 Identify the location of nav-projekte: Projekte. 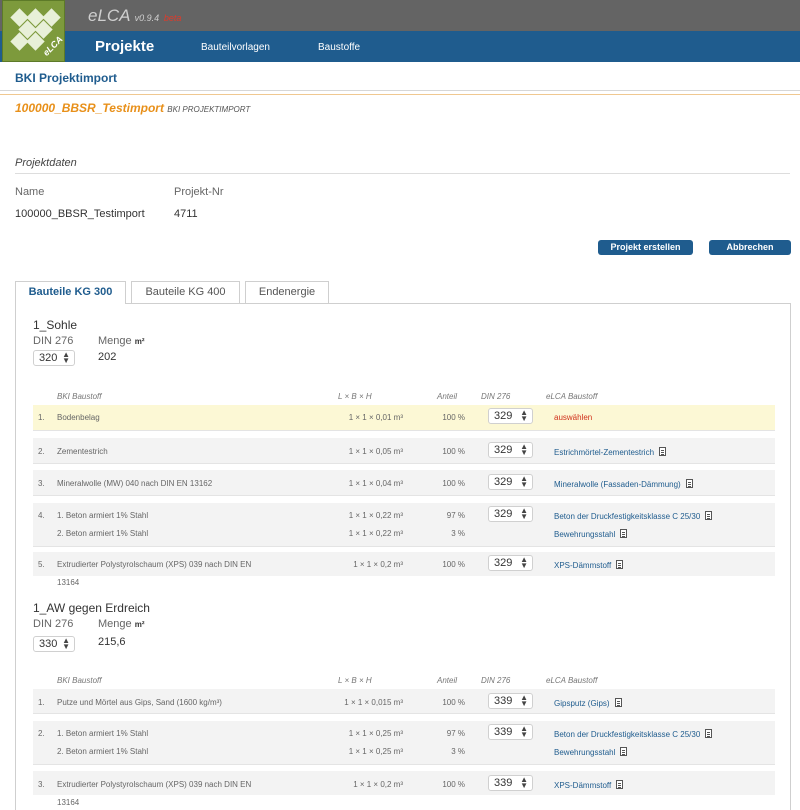
(125, 46).